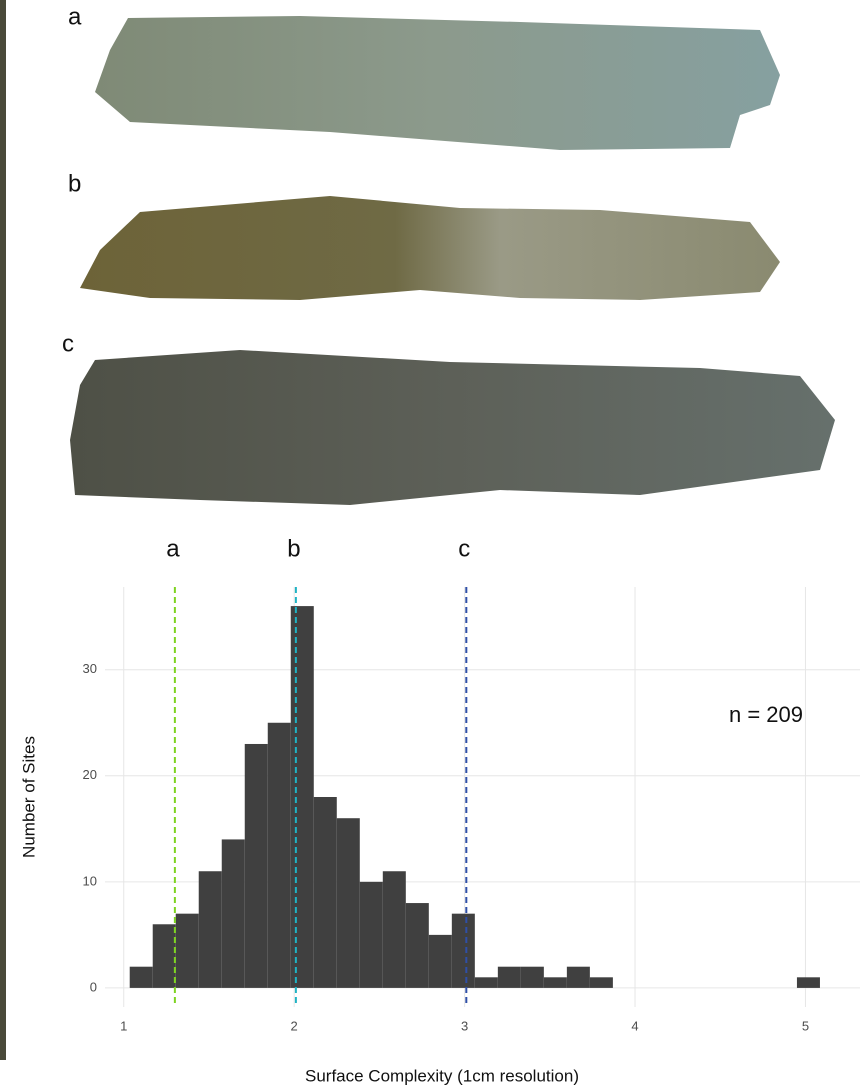 This screenshot has width=865, height=1090. Describe the element at coordinates (442, 1075) in the screenshot. I see `x-axis-title: Surface Complexity (1cm resolution)` at that location.